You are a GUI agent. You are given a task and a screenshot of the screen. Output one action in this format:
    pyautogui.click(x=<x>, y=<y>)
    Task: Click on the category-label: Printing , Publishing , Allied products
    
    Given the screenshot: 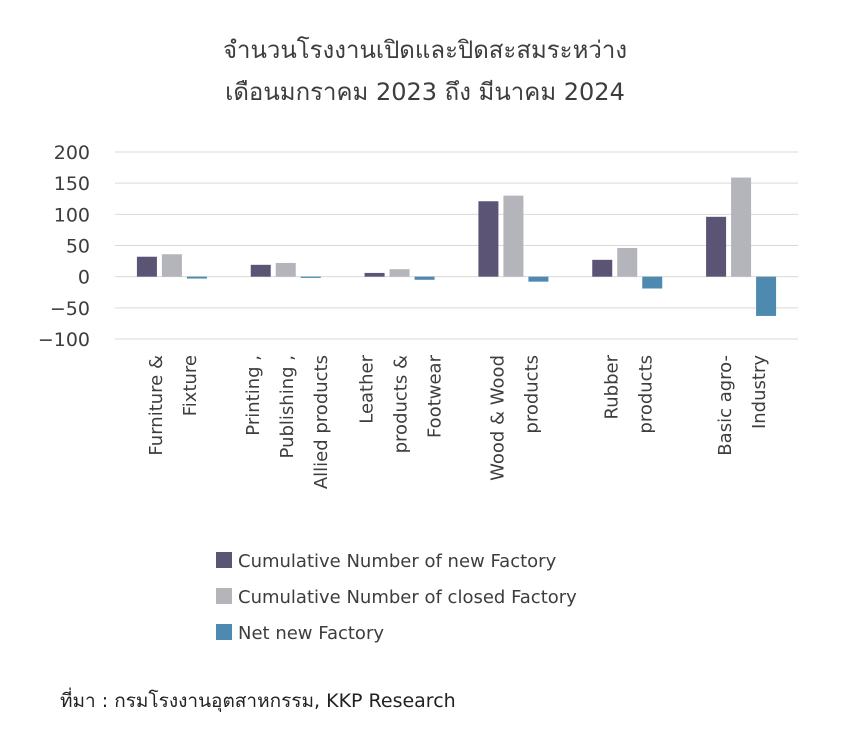 What is the action you would take?
    pyautogui.click(x=287, y=422)
    